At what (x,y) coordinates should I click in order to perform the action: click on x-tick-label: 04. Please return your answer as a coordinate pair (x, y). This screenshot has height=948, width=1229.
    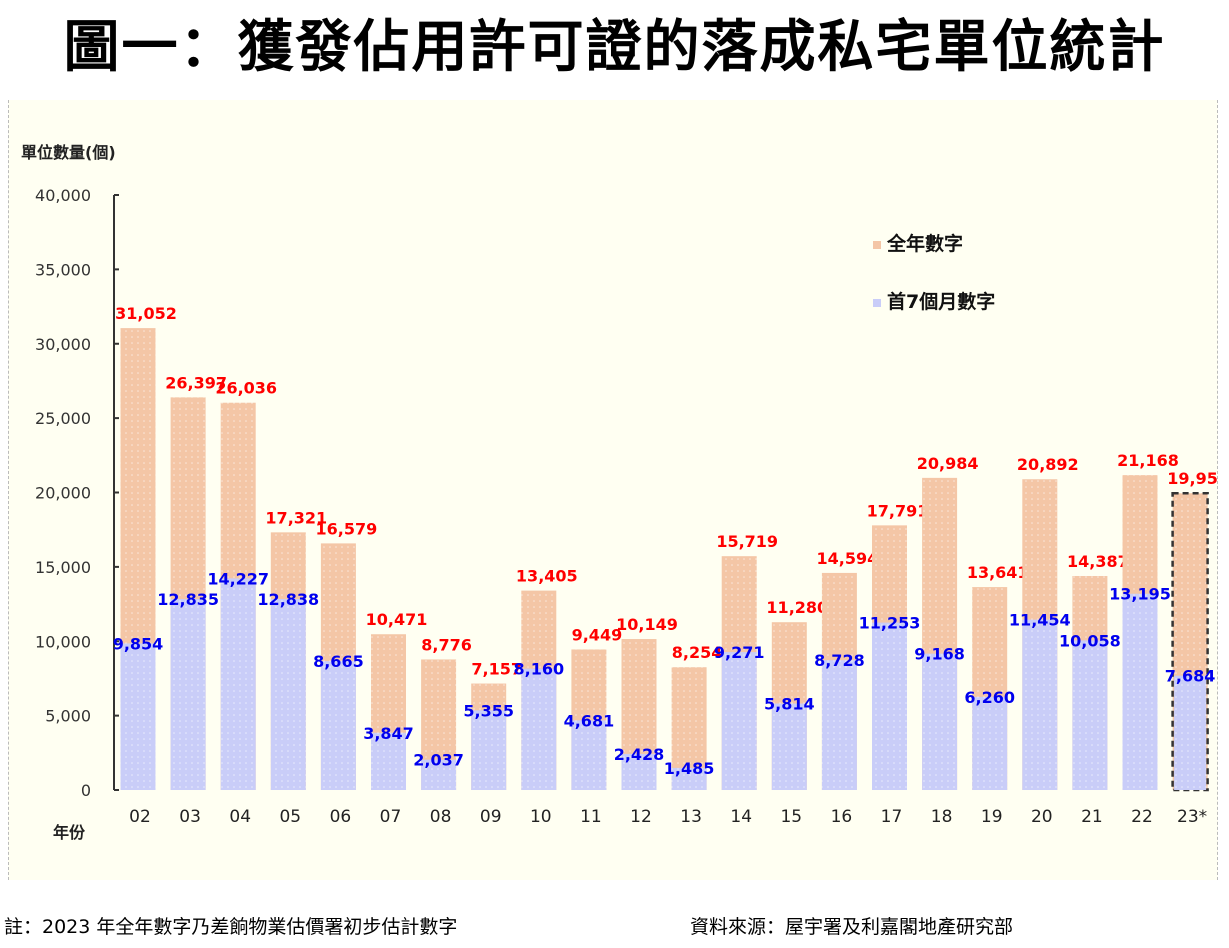
    Looking at the image, I should click on (240, 817).